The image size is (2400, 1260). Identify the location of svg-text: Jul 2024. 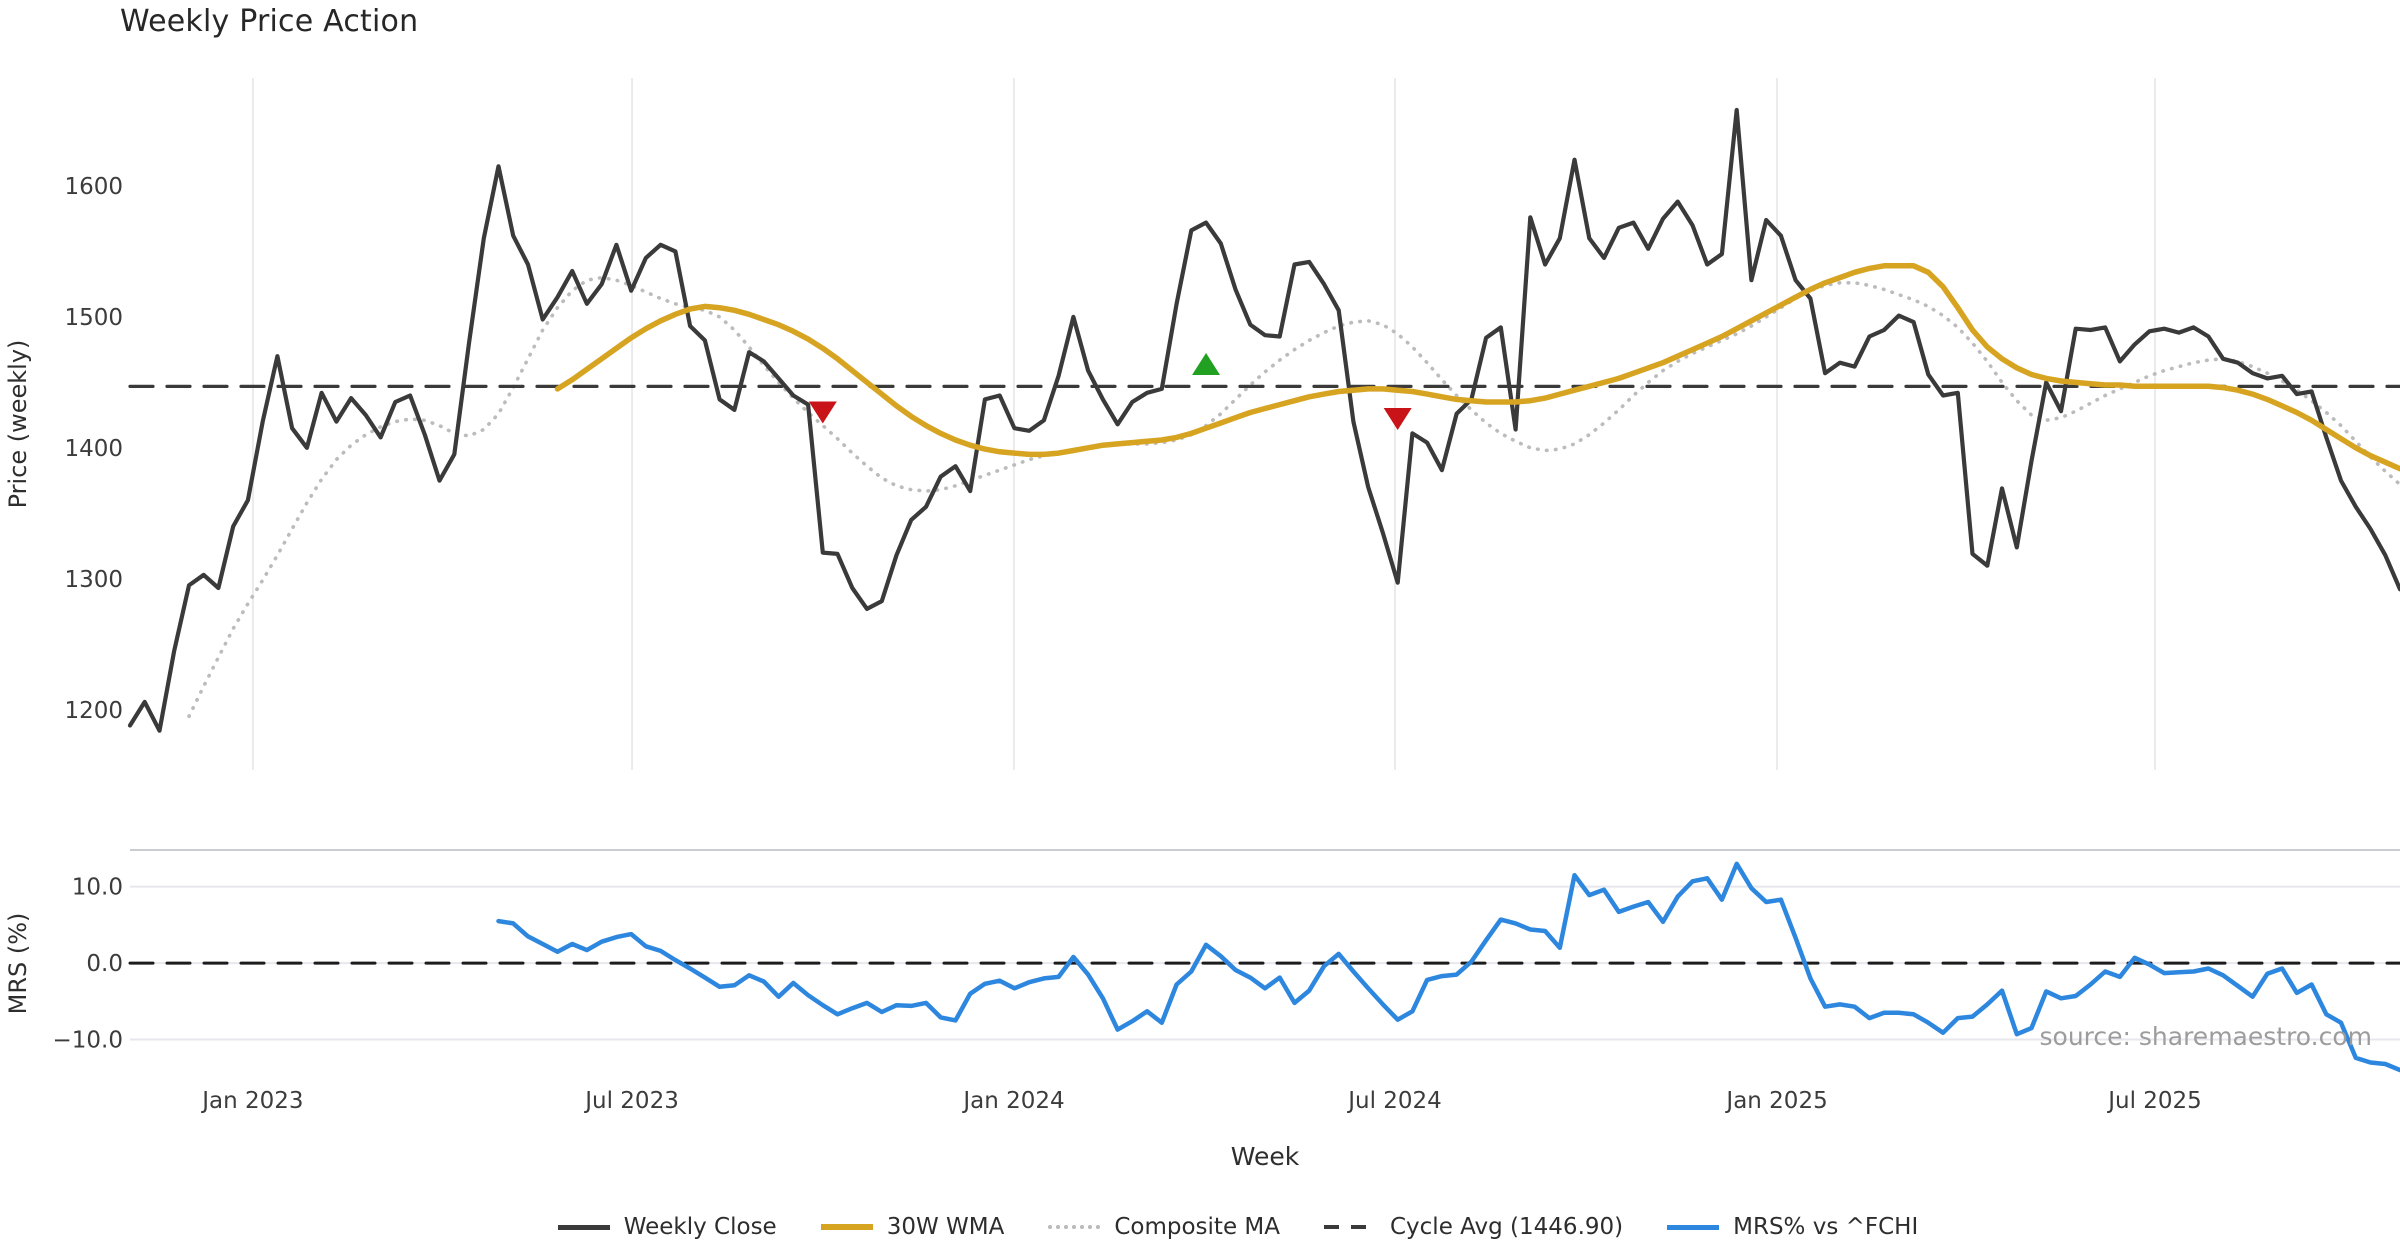
(1394, 1101).